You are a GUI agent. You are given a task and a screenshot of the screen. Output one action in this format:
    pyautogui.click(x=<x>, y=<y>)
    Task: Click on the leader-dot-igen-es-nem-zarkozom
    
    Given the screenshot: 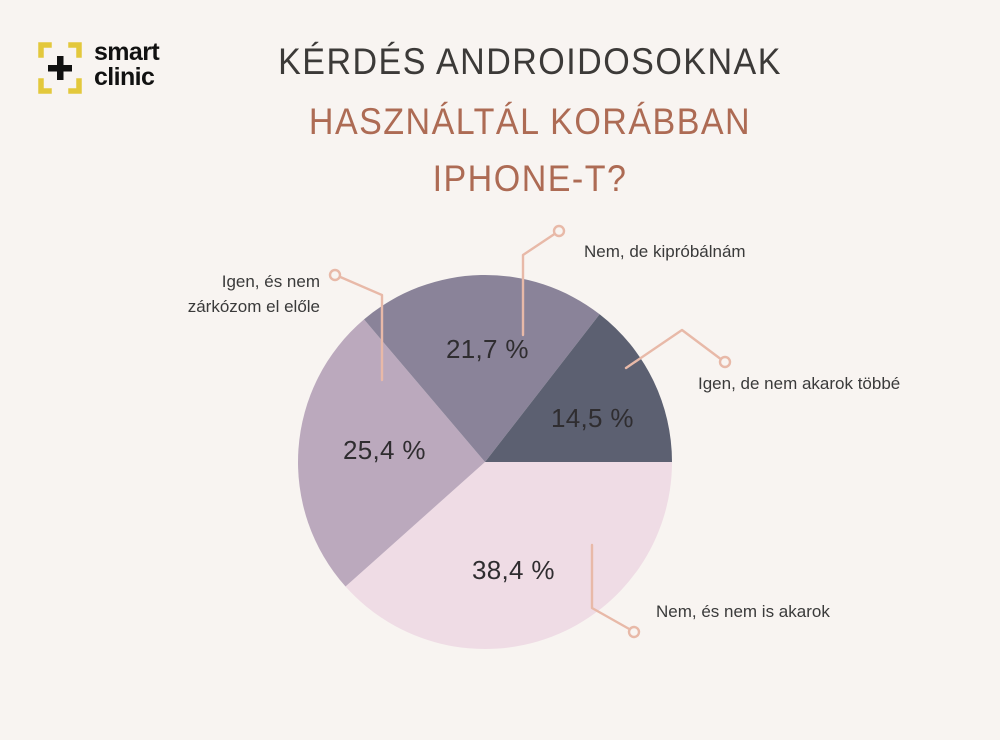 What is the action you would take?
    pyautogui.click(x=335, y=275)
    